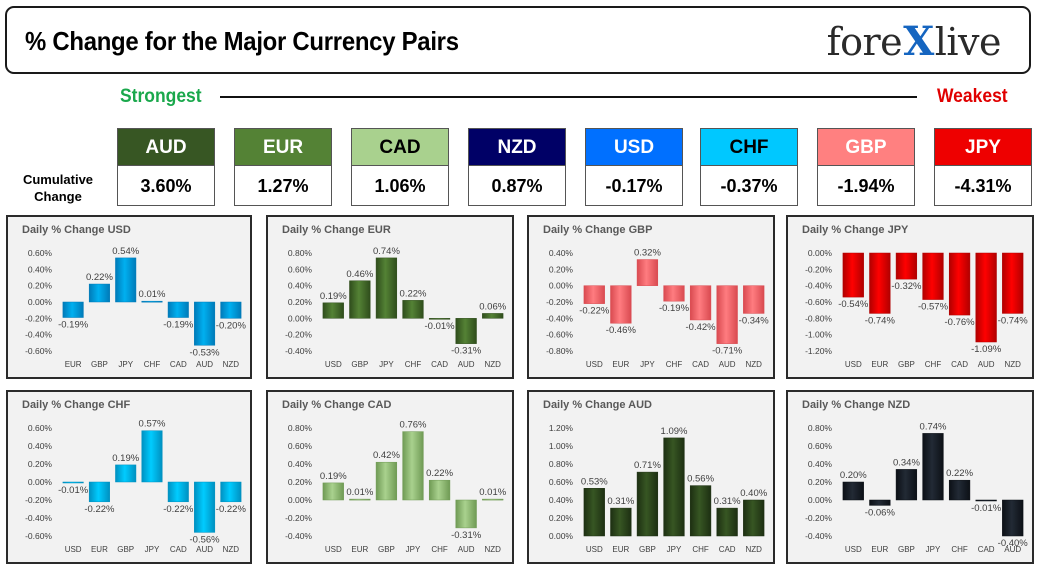 This screenshot has width=1041, height=572. Describe the element at coordinates (517, 147) in the screenshot. I see `currency-code: NZD` at that location.